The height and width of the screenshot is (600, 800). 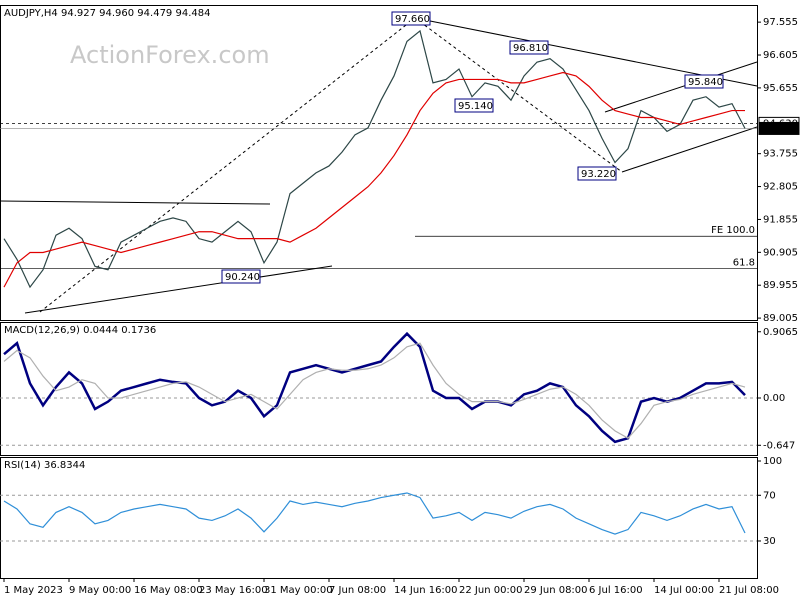 What do you see at coordinates (749, 590) in the screenshot?
I see `x-tick-label: 21 Jul 08:00` at bounding box center [749, 590].